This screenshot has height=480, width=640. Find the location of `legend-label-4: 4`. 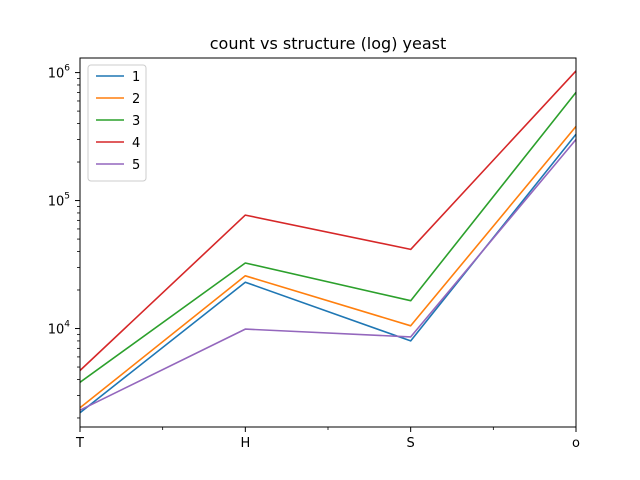

legend-label-4: 4 is located at coordinates (136, 143).